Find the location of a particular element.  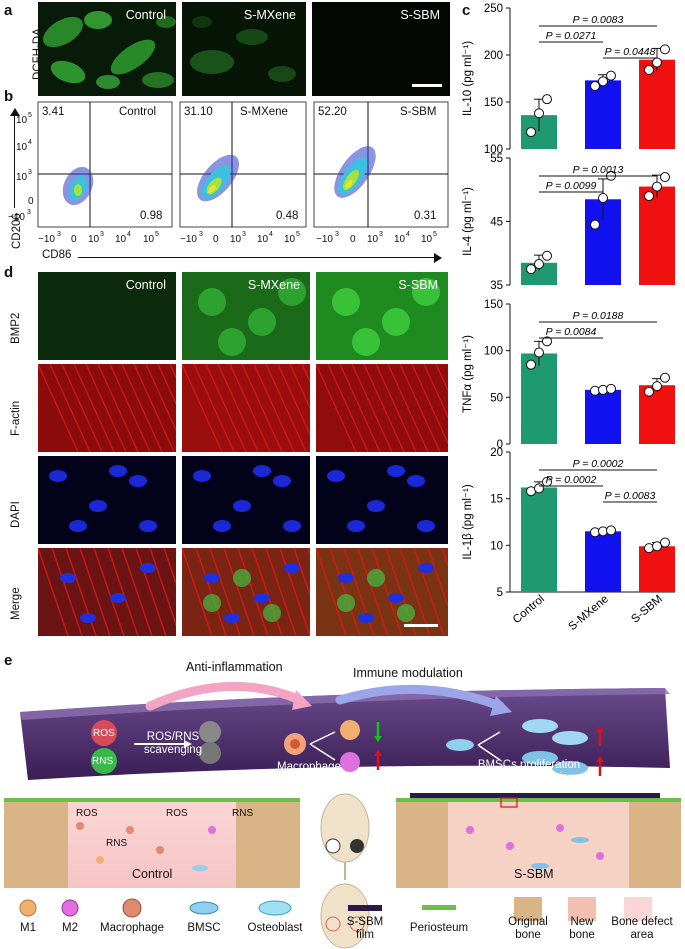

legend-new-bone: New bone is located at coordinates (582, 928).